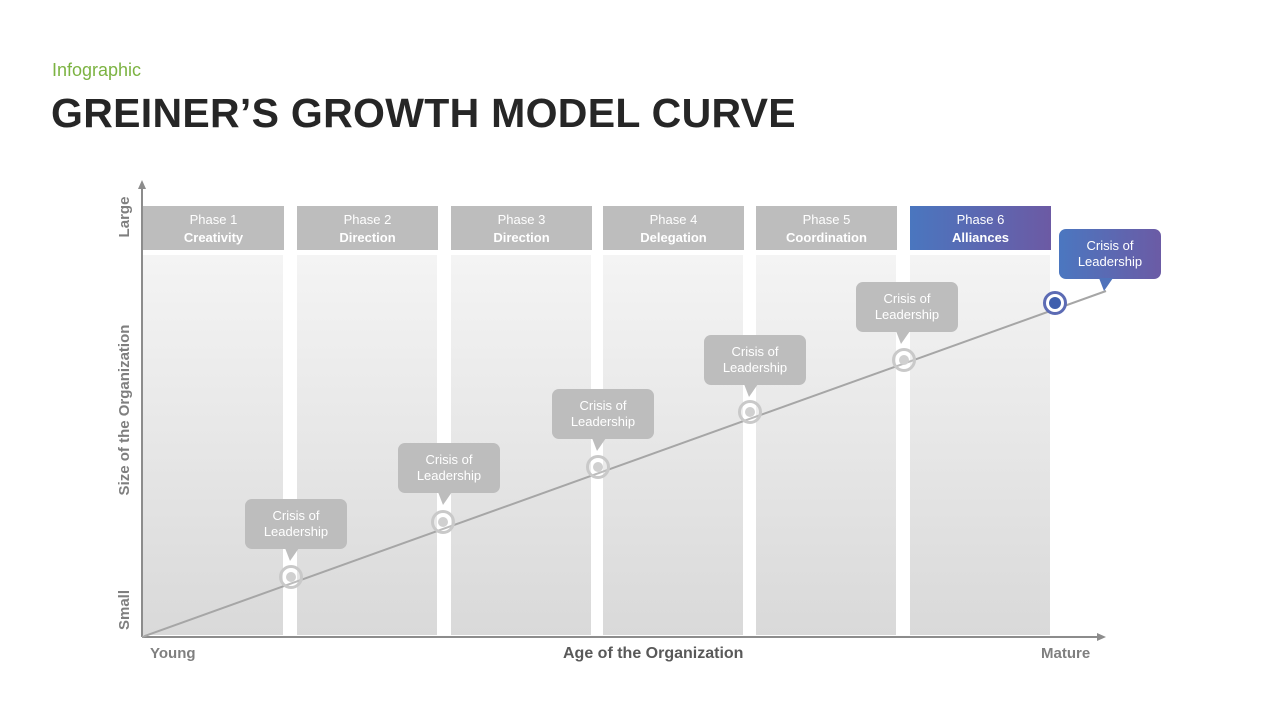  Describe the element at coordinates (1066, 653) in the screenshot. I see `x-axis-right-label: Mature` at that location.